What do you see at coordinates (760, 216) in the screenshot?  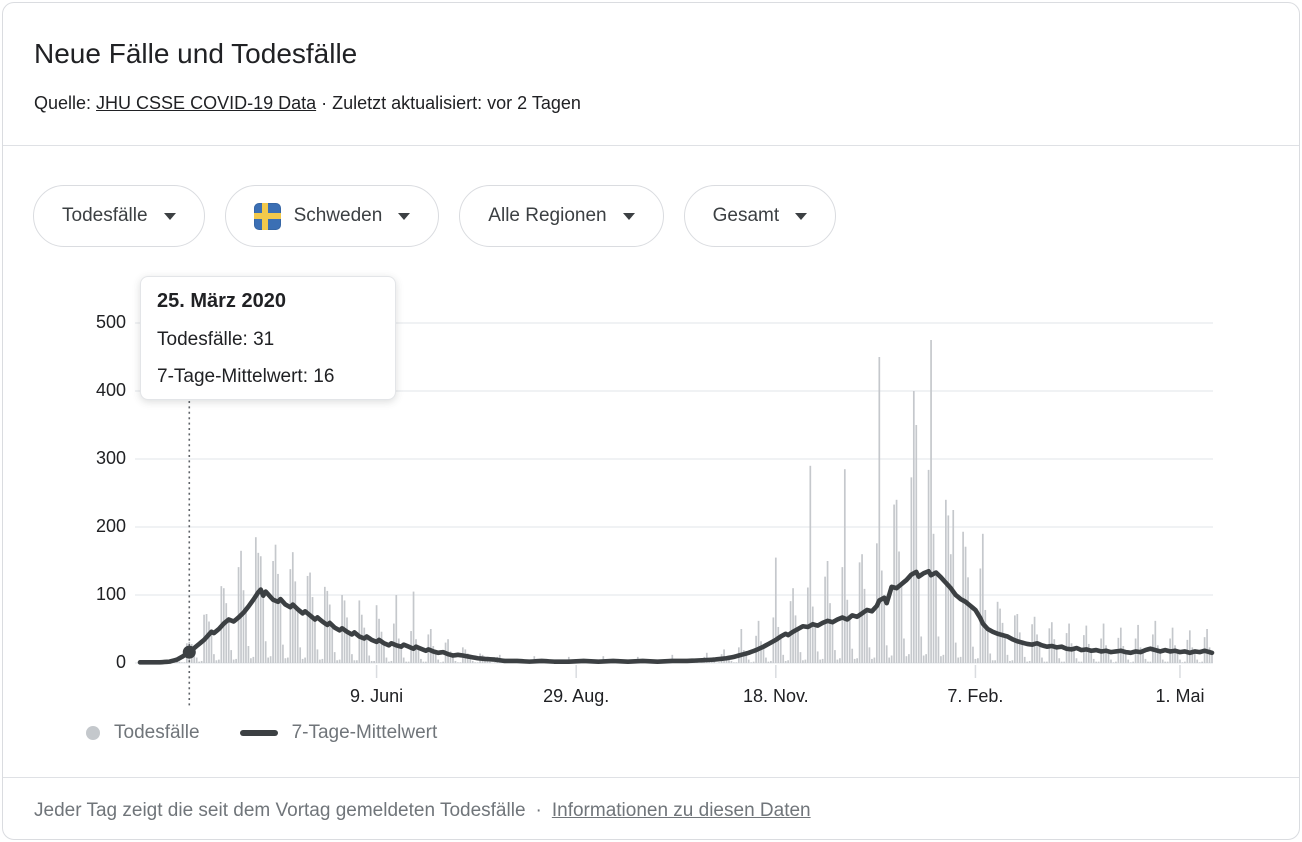 I see `range-dropdown: Gesamt` at bounding box center [760, 216].